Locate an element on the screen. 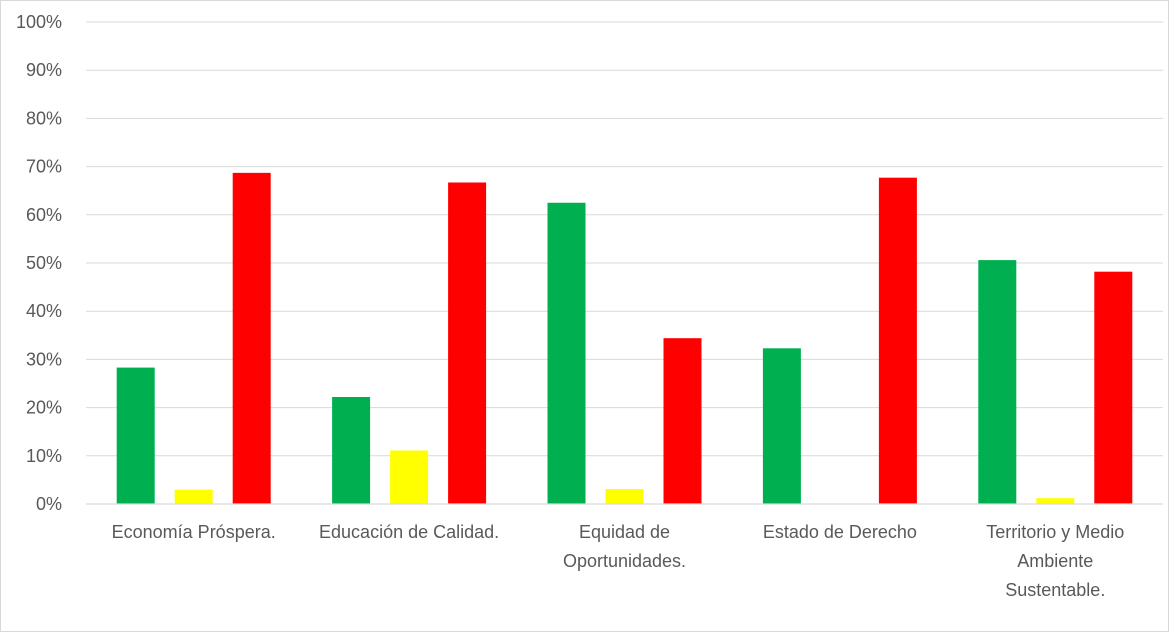 The height and width of the screenshot is (632, 1169). x-category-label: Estado de Derecho is located at coordinates (840, 532).